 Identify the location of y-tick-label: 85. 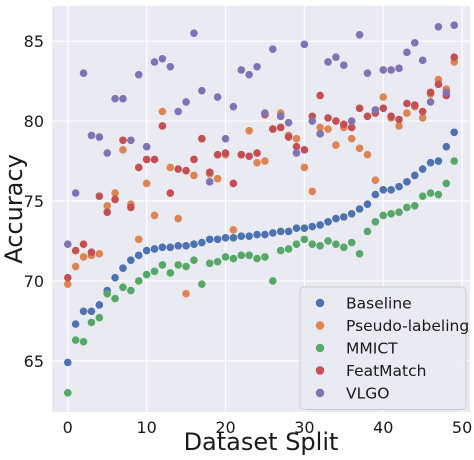
(34, 41).